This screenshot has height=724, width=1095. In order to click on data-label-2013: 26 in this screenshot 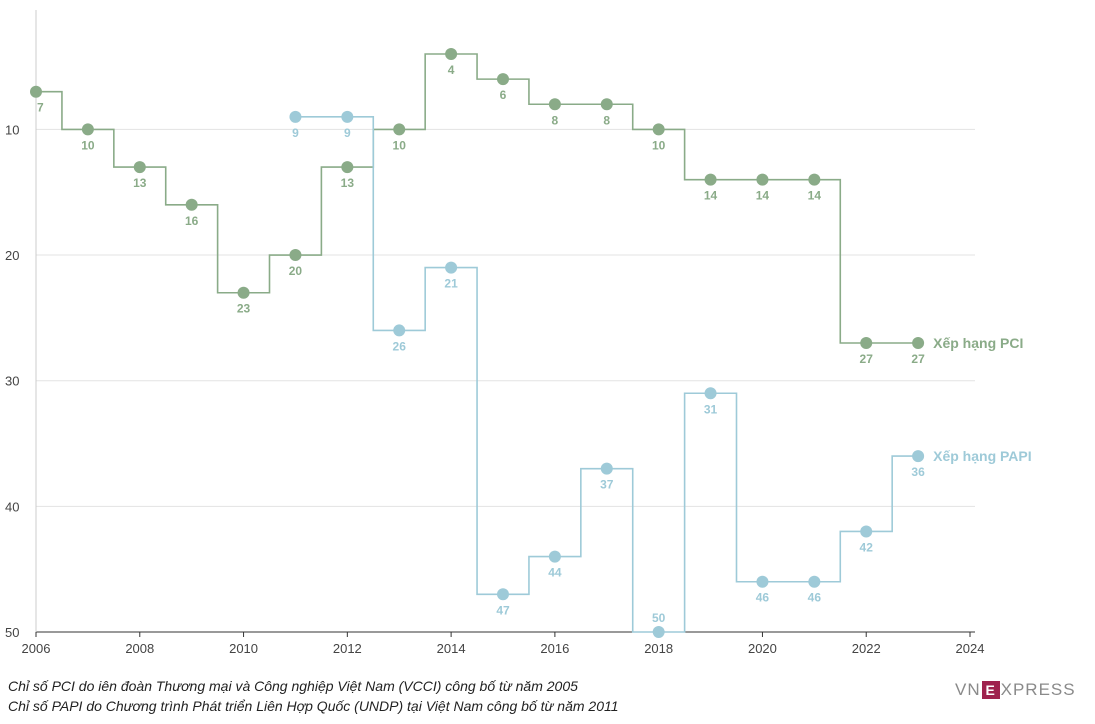, I will do `click(400, 346)`.